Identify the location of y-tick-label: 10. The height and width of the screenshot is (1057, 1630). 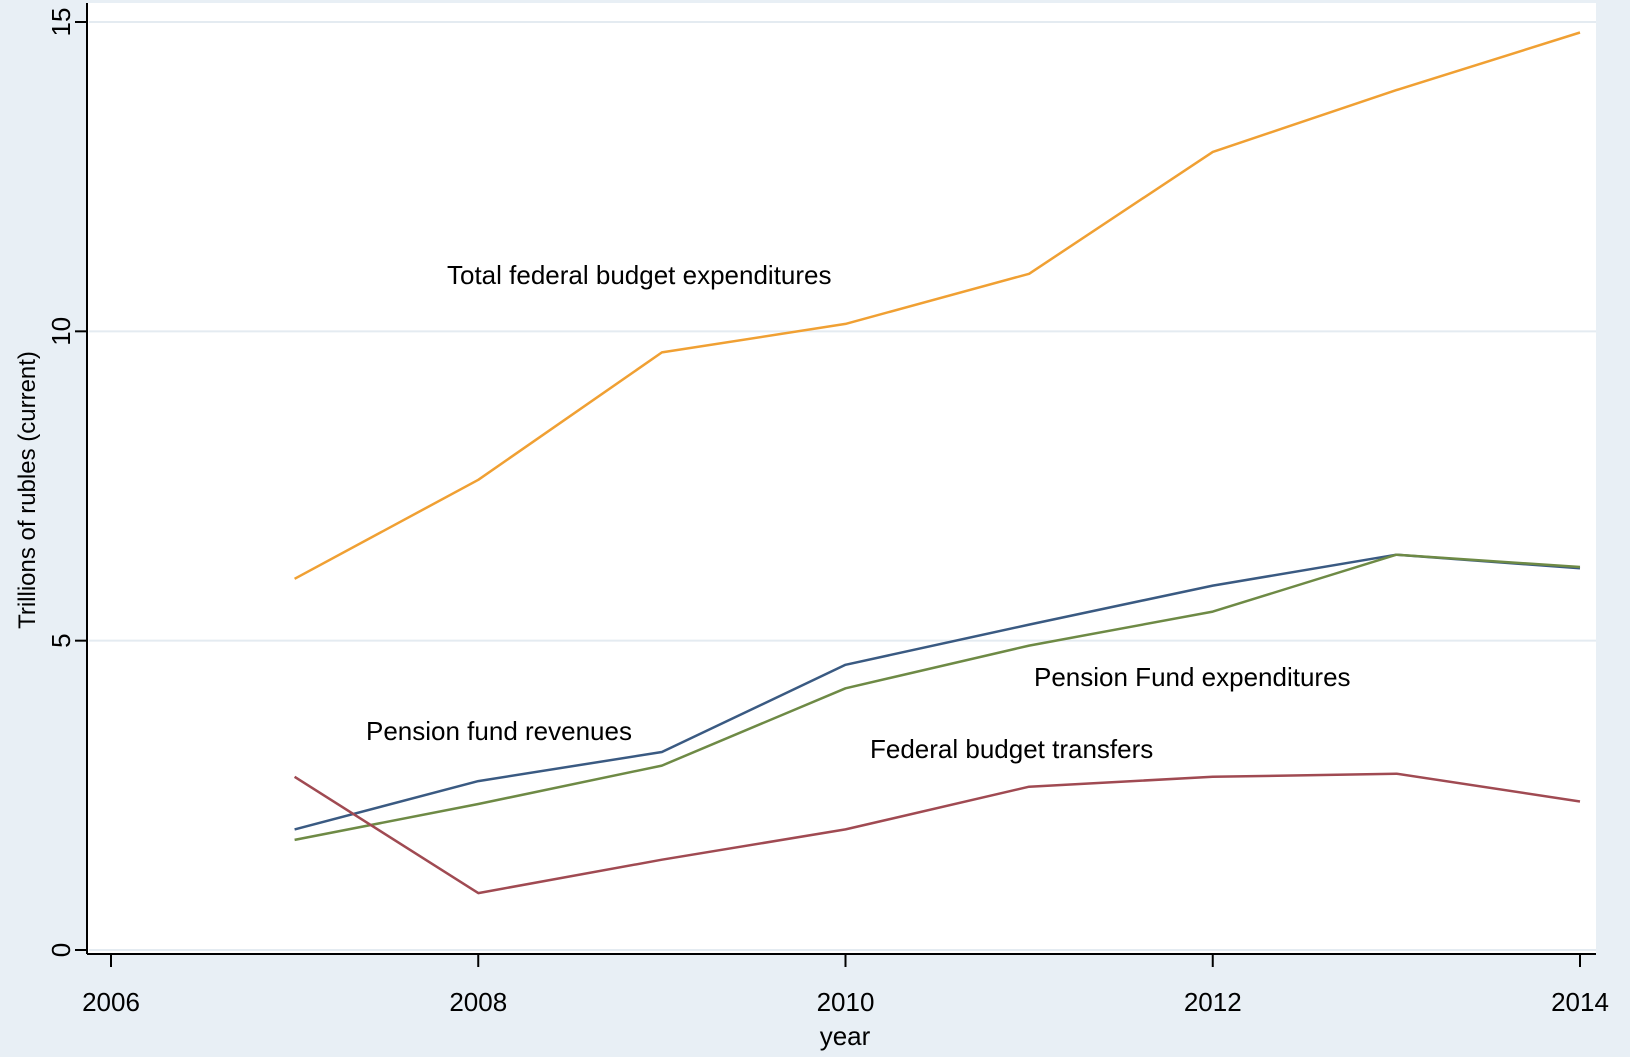
(61, 331).